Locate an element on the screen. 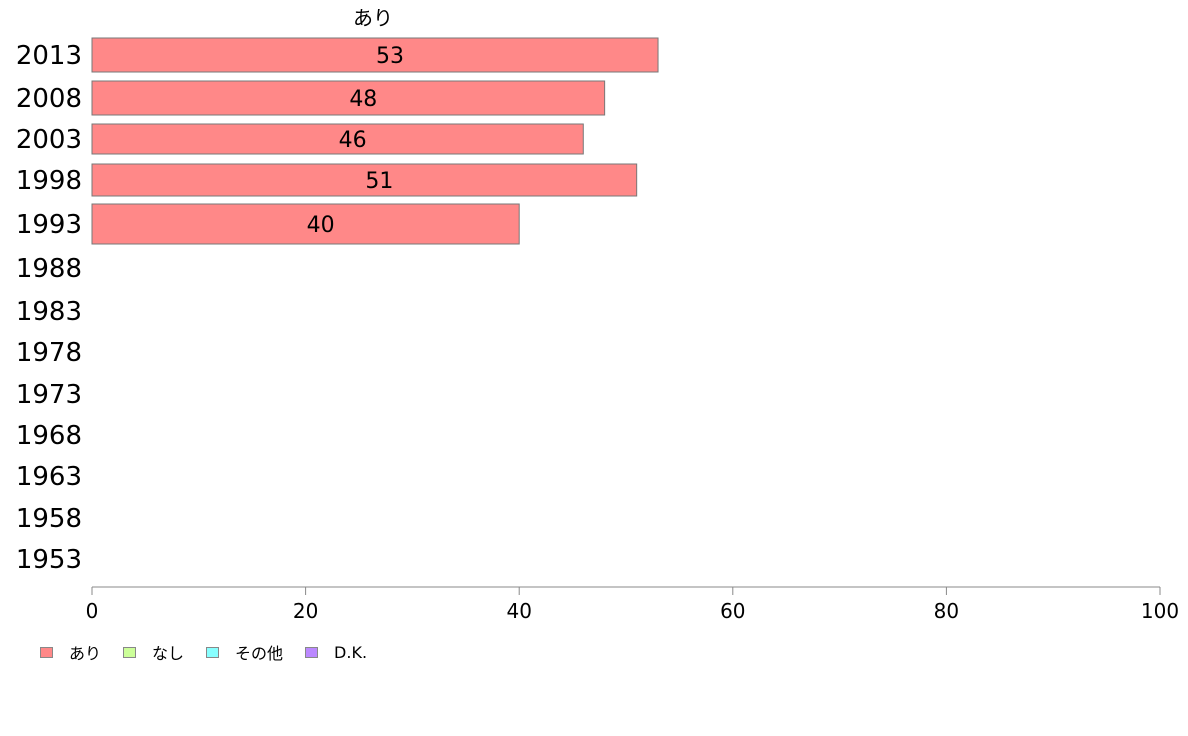  category-label-1988: 1988 is located at coordinates (49, 269).